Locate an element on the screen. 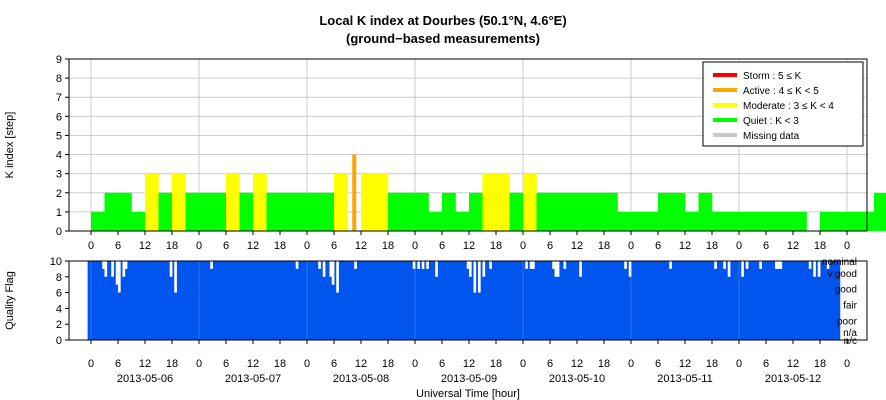 Image resolution: width=886 pixels, height=400 pixels. k-ytick-label-4: 4 is located at coordinates (59, 156).